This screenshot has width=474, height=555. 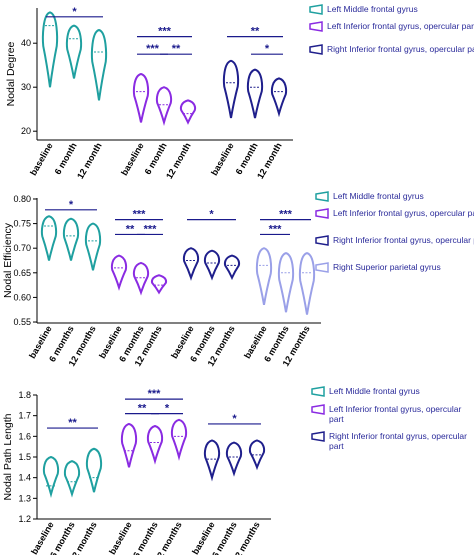 I want to click on y-tick-label: 20, so click(x=26, y=131).